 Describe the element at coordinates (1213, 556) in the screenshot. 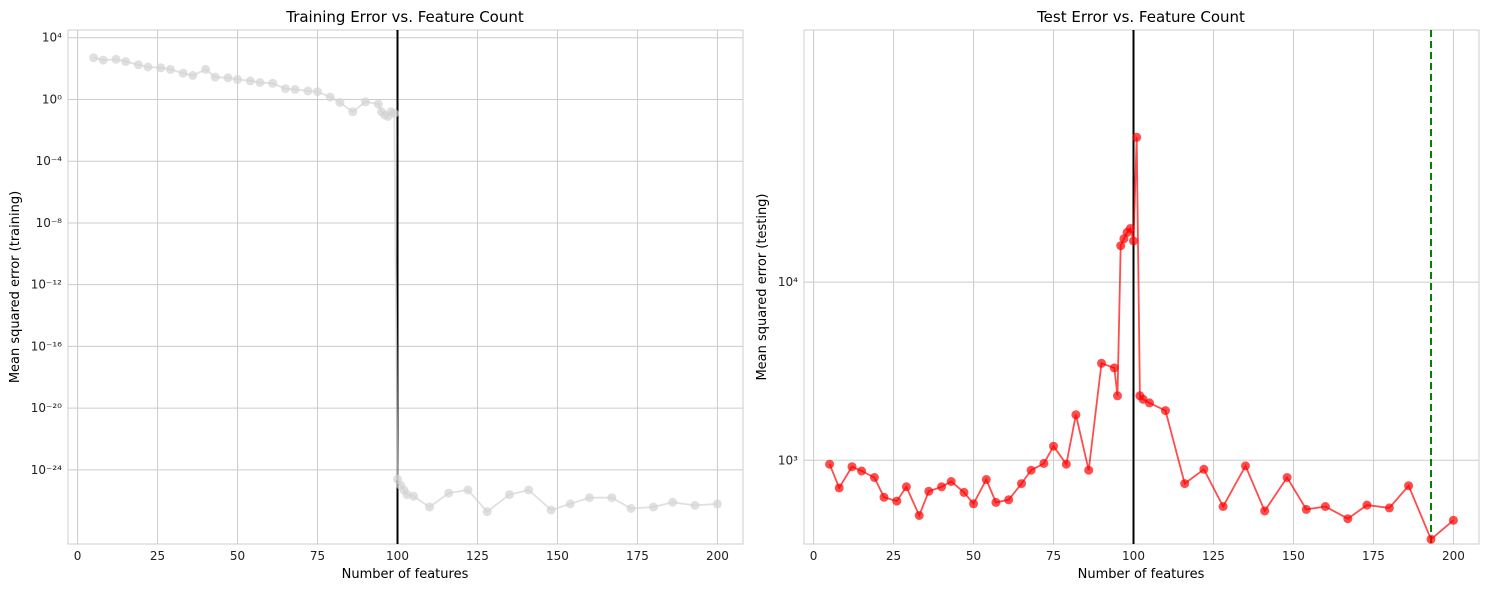

I see `test-x-tick-label: 125` at that location.